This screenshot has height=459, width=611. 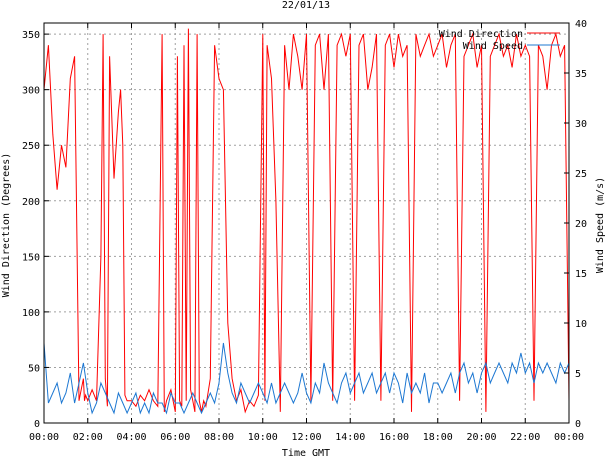 What do you see at coordinates (37, 424) in the screenshot?
I see `y-left-tick-label: 0` at bounding box center [37, 424].